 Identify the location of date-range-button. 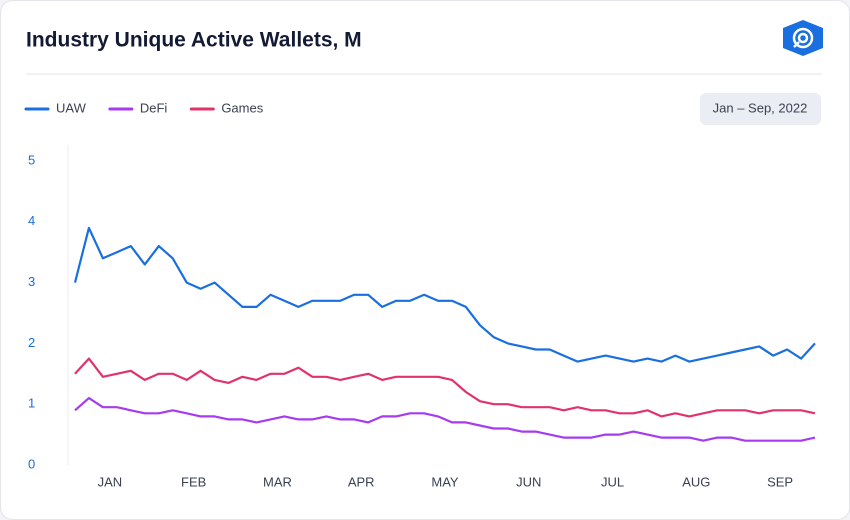
(760, 109).